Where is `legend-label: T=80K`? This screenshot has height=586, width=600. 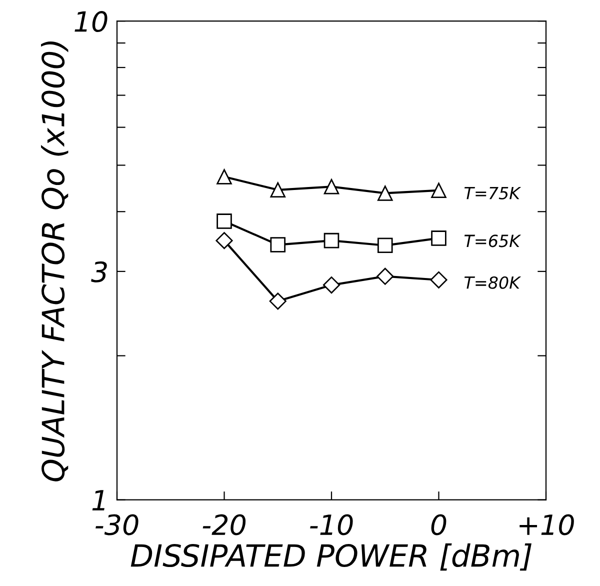
legend-label: T=80K is located at coordinates (493, 282).